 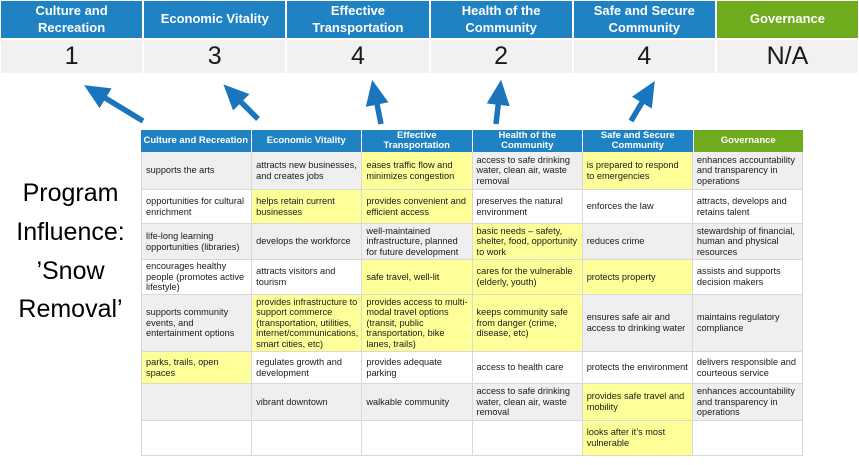 What do you see at coordinates (72, 56) in the screenshot?
I see `score-culture: 1` at bounding box center [72, 56].